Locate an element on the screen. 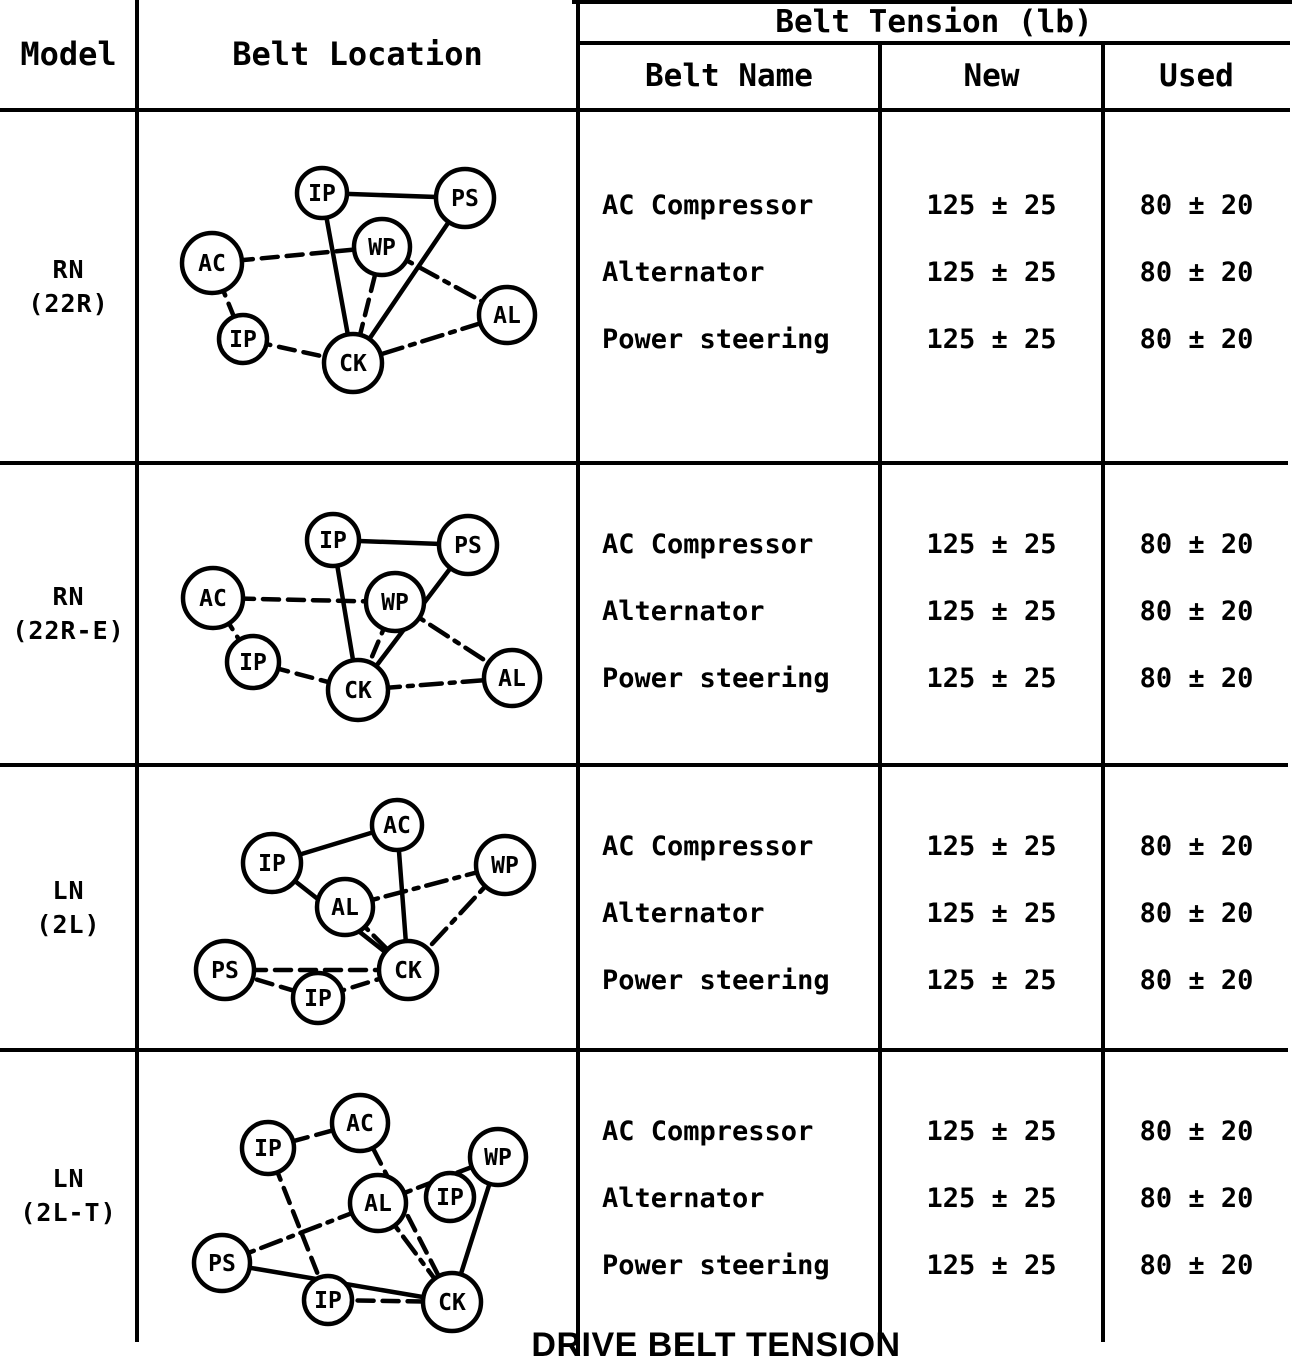  table-caption: DRIVE BELT TENSION is located at coordinates (716, 1344).